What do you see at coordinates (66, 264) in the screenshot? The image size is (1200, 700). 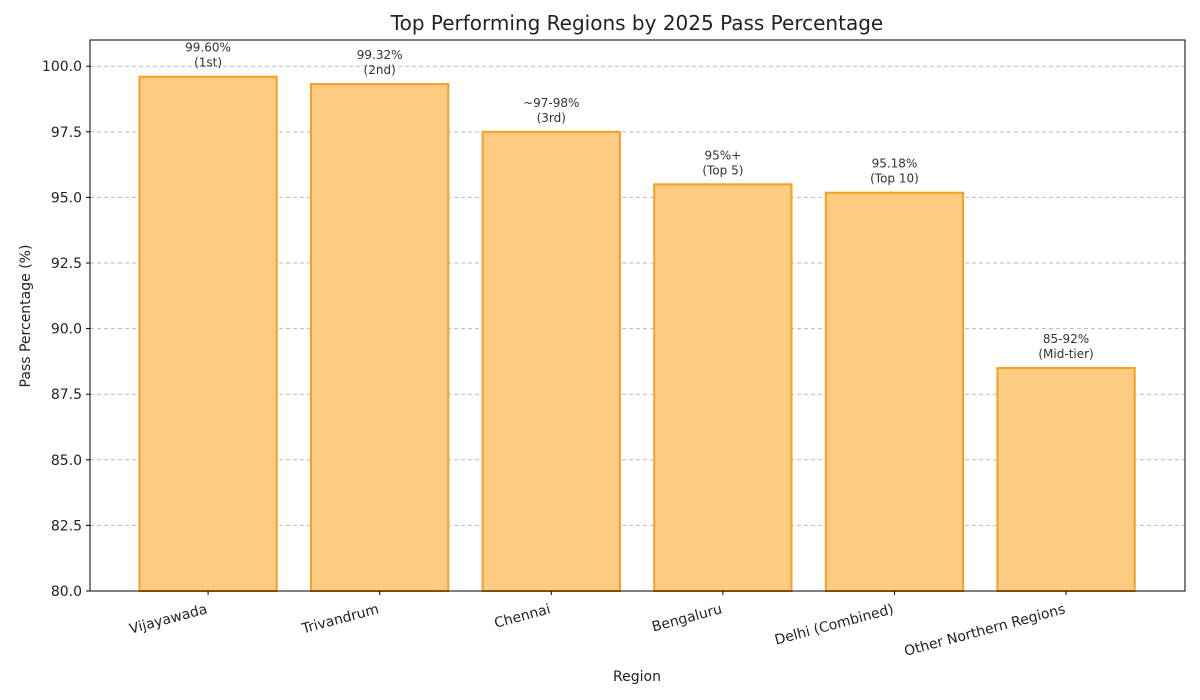 I see `y-tick-label: 92.5` at bounding box center [66, 264].